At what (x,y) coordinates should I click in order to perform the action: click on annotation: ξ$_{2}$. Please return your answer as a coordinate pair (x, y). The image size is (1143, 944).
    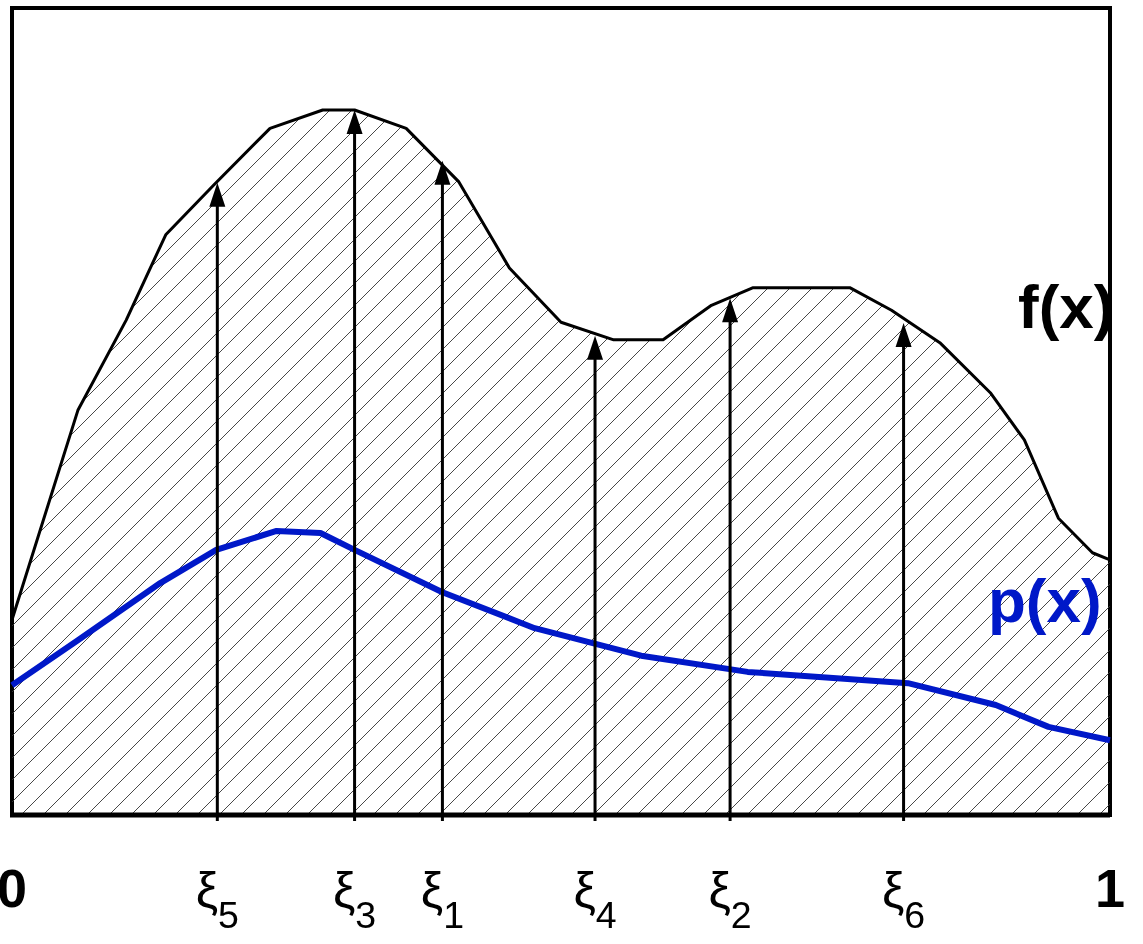
    Looking at the image, I should click on (730, 899).